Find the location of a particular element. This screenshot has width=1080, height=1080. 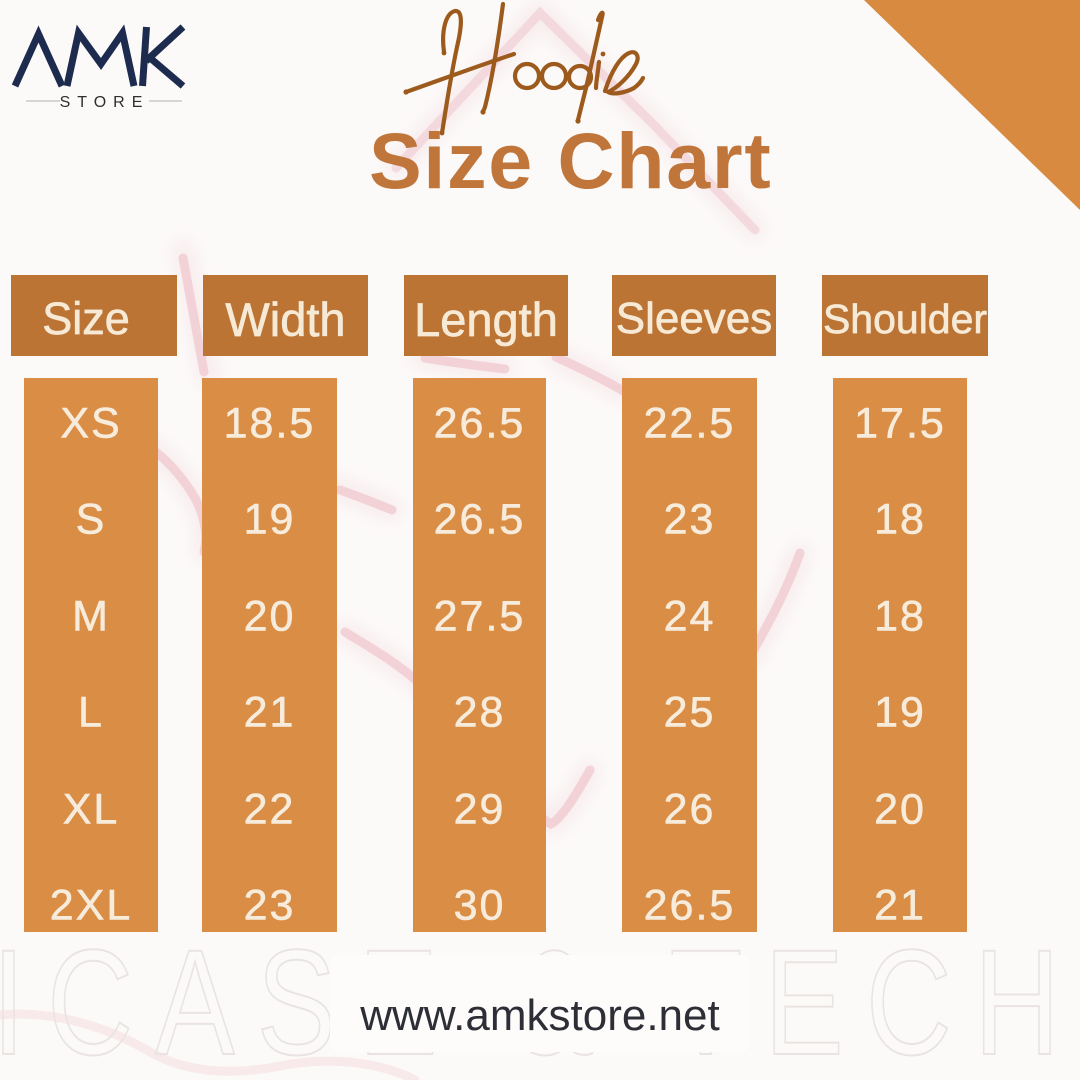

svg-text: STORE is located at coordinates (105, 102).